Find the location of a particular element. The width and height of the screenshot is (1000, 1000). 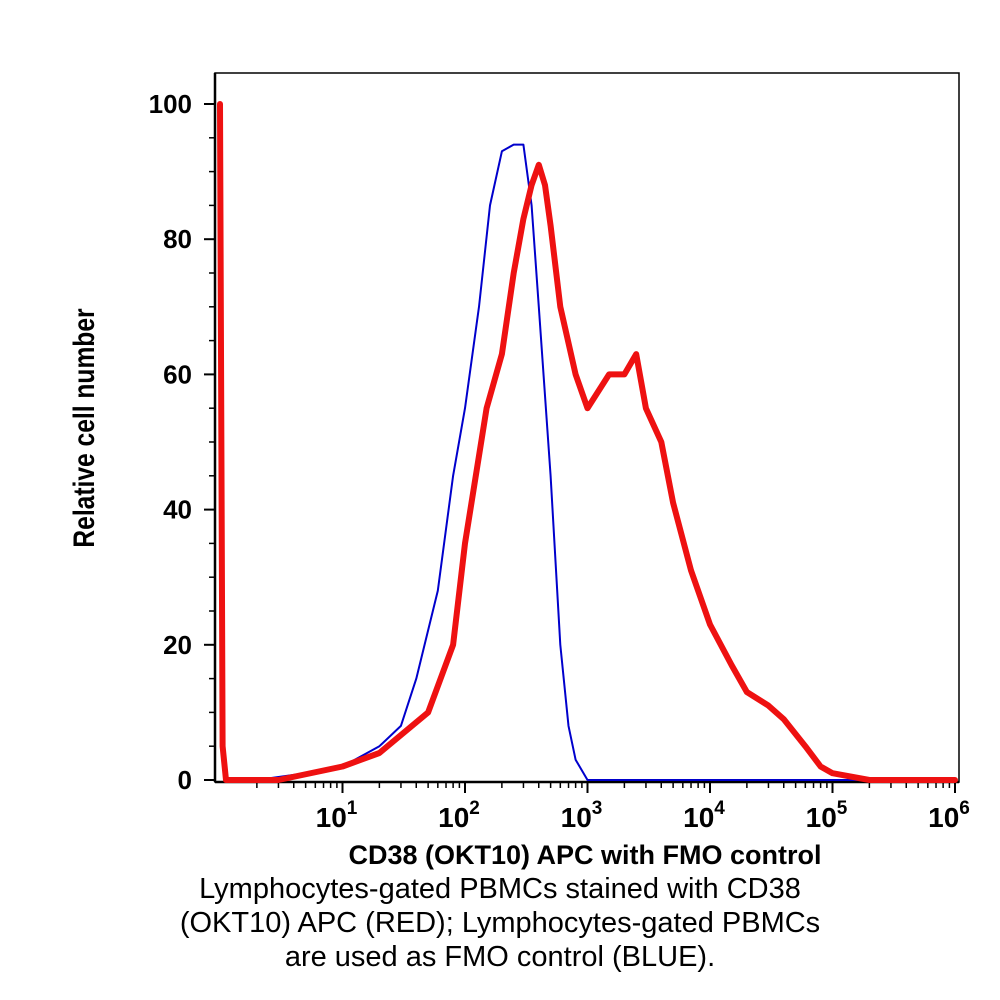

x-tick-exponent: 3 is located at coordinates (597, 808).